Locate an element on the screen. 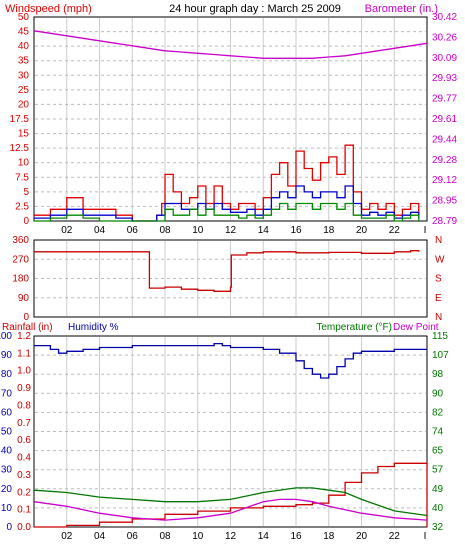 The height and width of the screenshot is (556, 465). barometer-y-tick: 29.93 is located at coordinates (444, 78).